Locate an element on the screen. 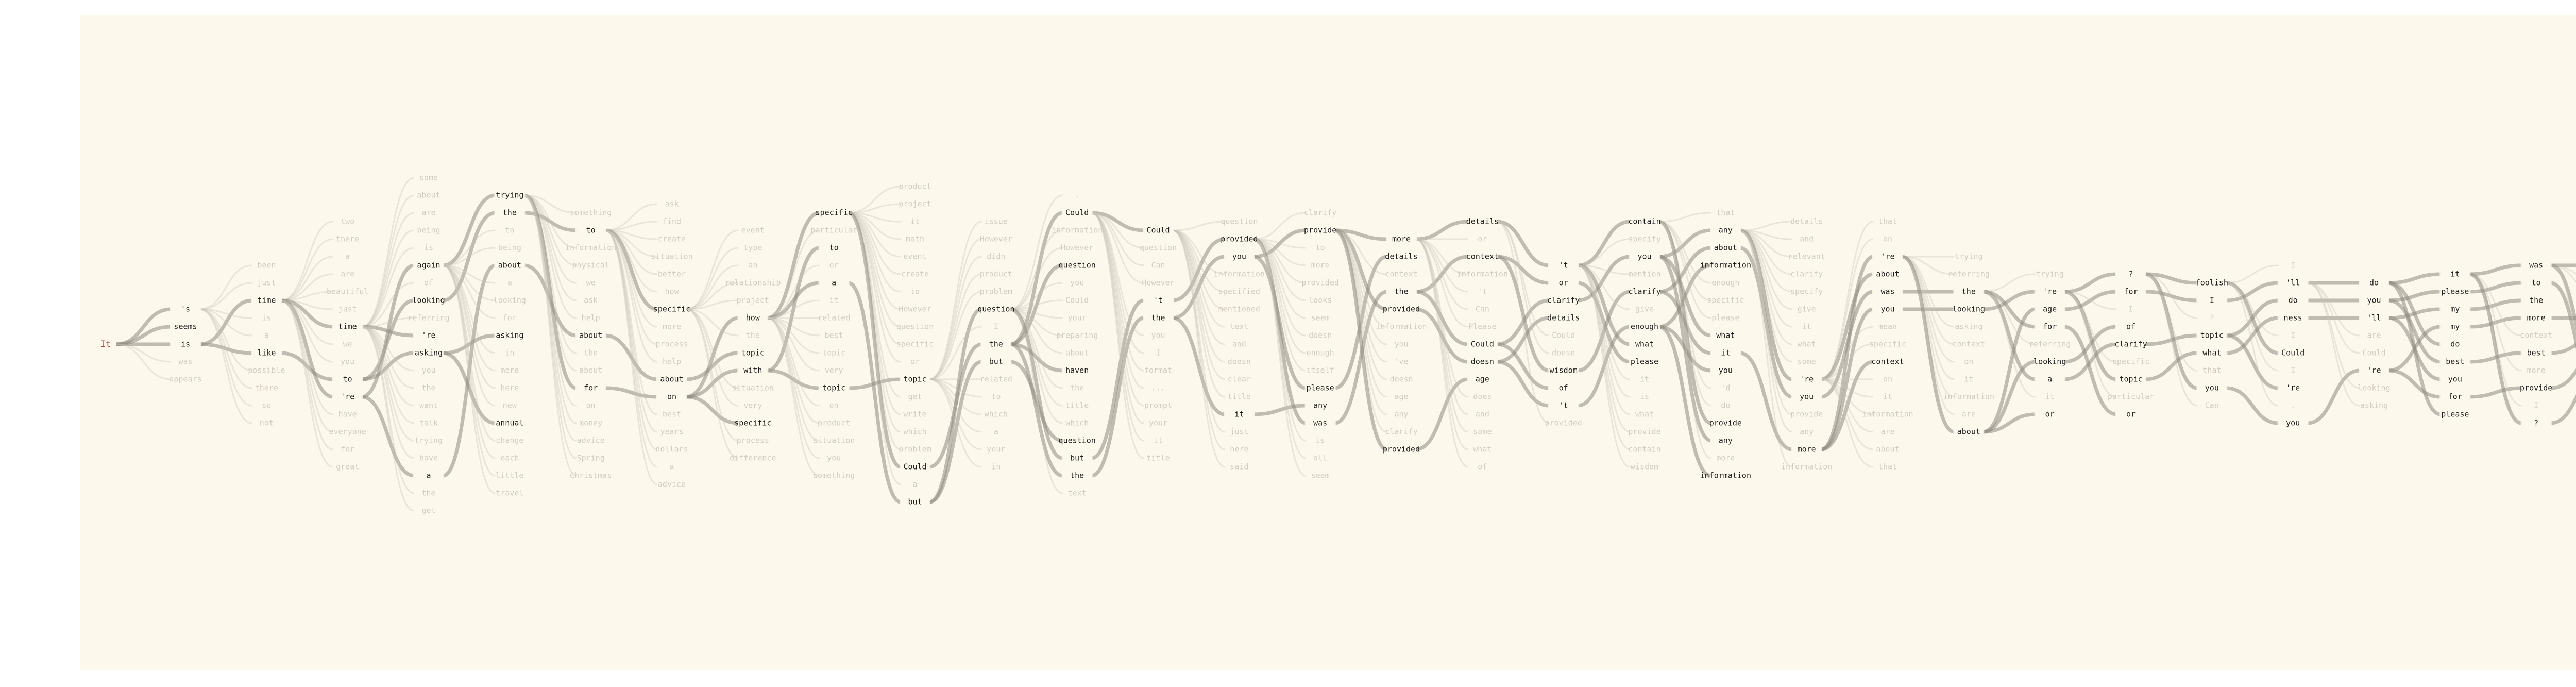 The image size is (2576, 687). token: Could is located at coordinates (2292, 353).